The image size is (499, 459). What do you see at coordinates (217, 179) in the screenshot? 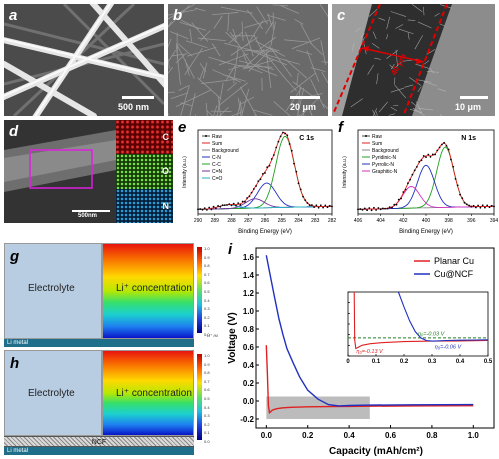
I see `legend-item: C=O` at bounding box center [217, 179].